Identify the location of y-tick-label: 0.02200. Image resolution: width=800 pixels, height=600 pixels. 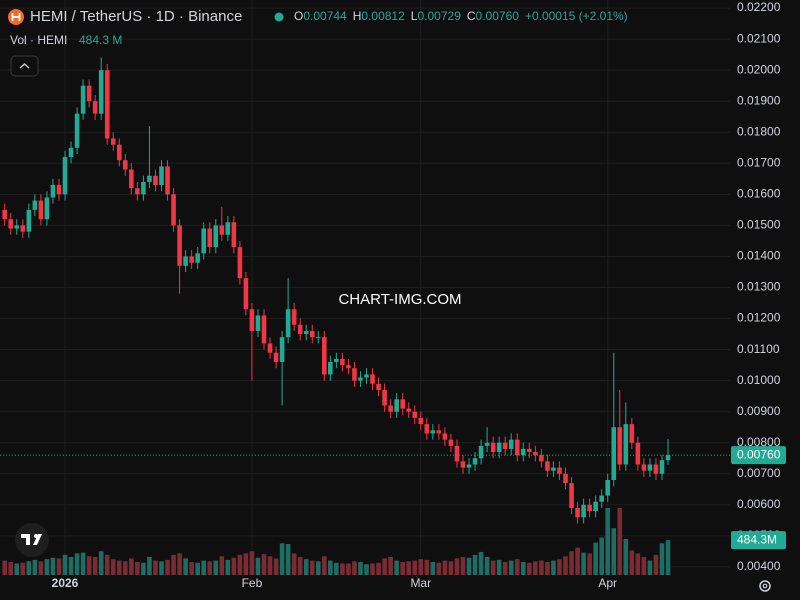
(759, 7).